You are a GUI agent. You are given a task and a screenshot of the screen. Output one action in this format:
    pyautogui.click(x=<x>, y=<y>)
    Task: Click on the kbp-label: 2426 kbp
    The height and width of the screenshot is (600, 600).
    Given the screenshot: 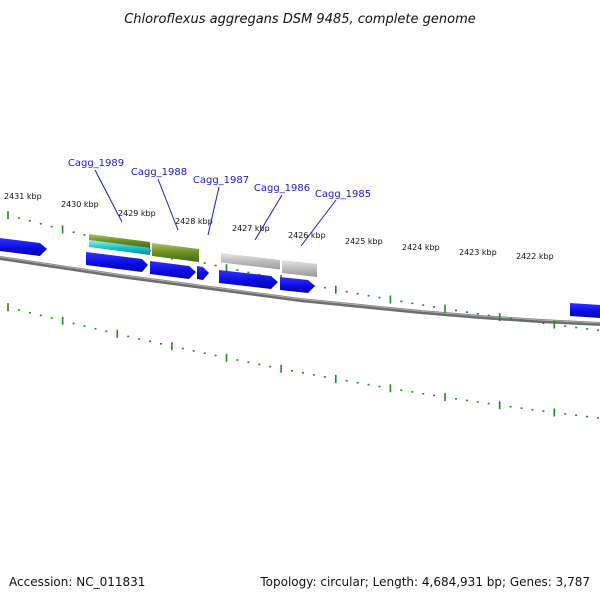 What is the action you would take?
    pyautogui.click(x=307, y=235)
    